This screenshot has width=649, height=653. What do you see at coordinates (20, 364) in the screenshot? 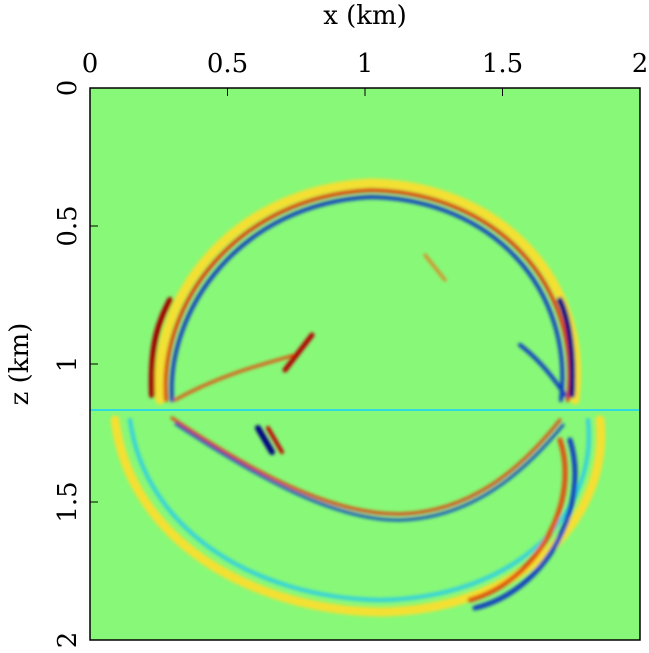
I see `y-axis-label: z (km)` at bounding box center [20, 364].